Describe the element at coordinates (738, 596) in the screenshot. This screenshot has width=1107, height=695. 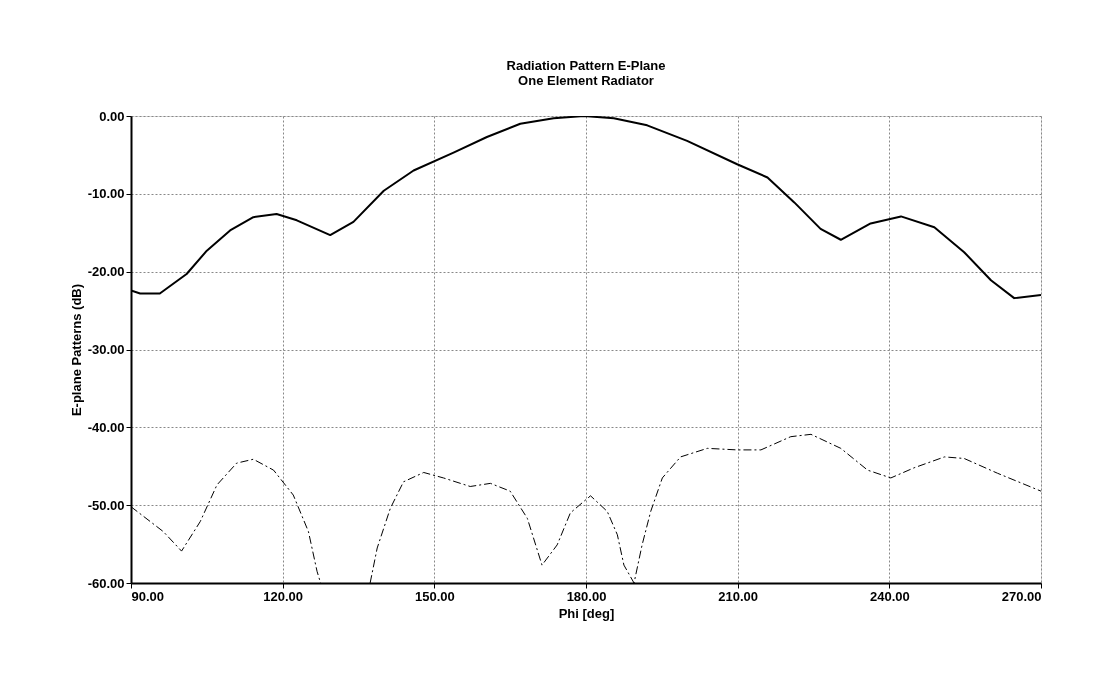
I see `x-tick-label: 210.00` at that location.